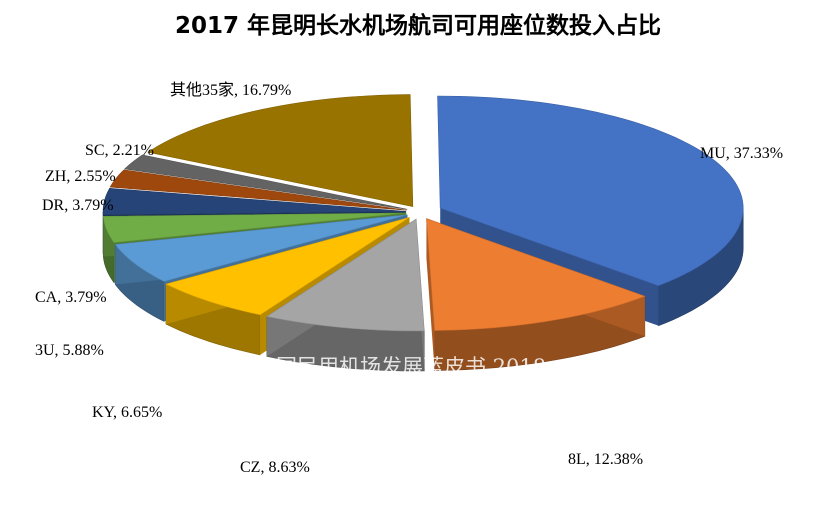 The image size is (836, 511). I want to click on data-label-mu: MU, 37.33%, so click(741, 153).